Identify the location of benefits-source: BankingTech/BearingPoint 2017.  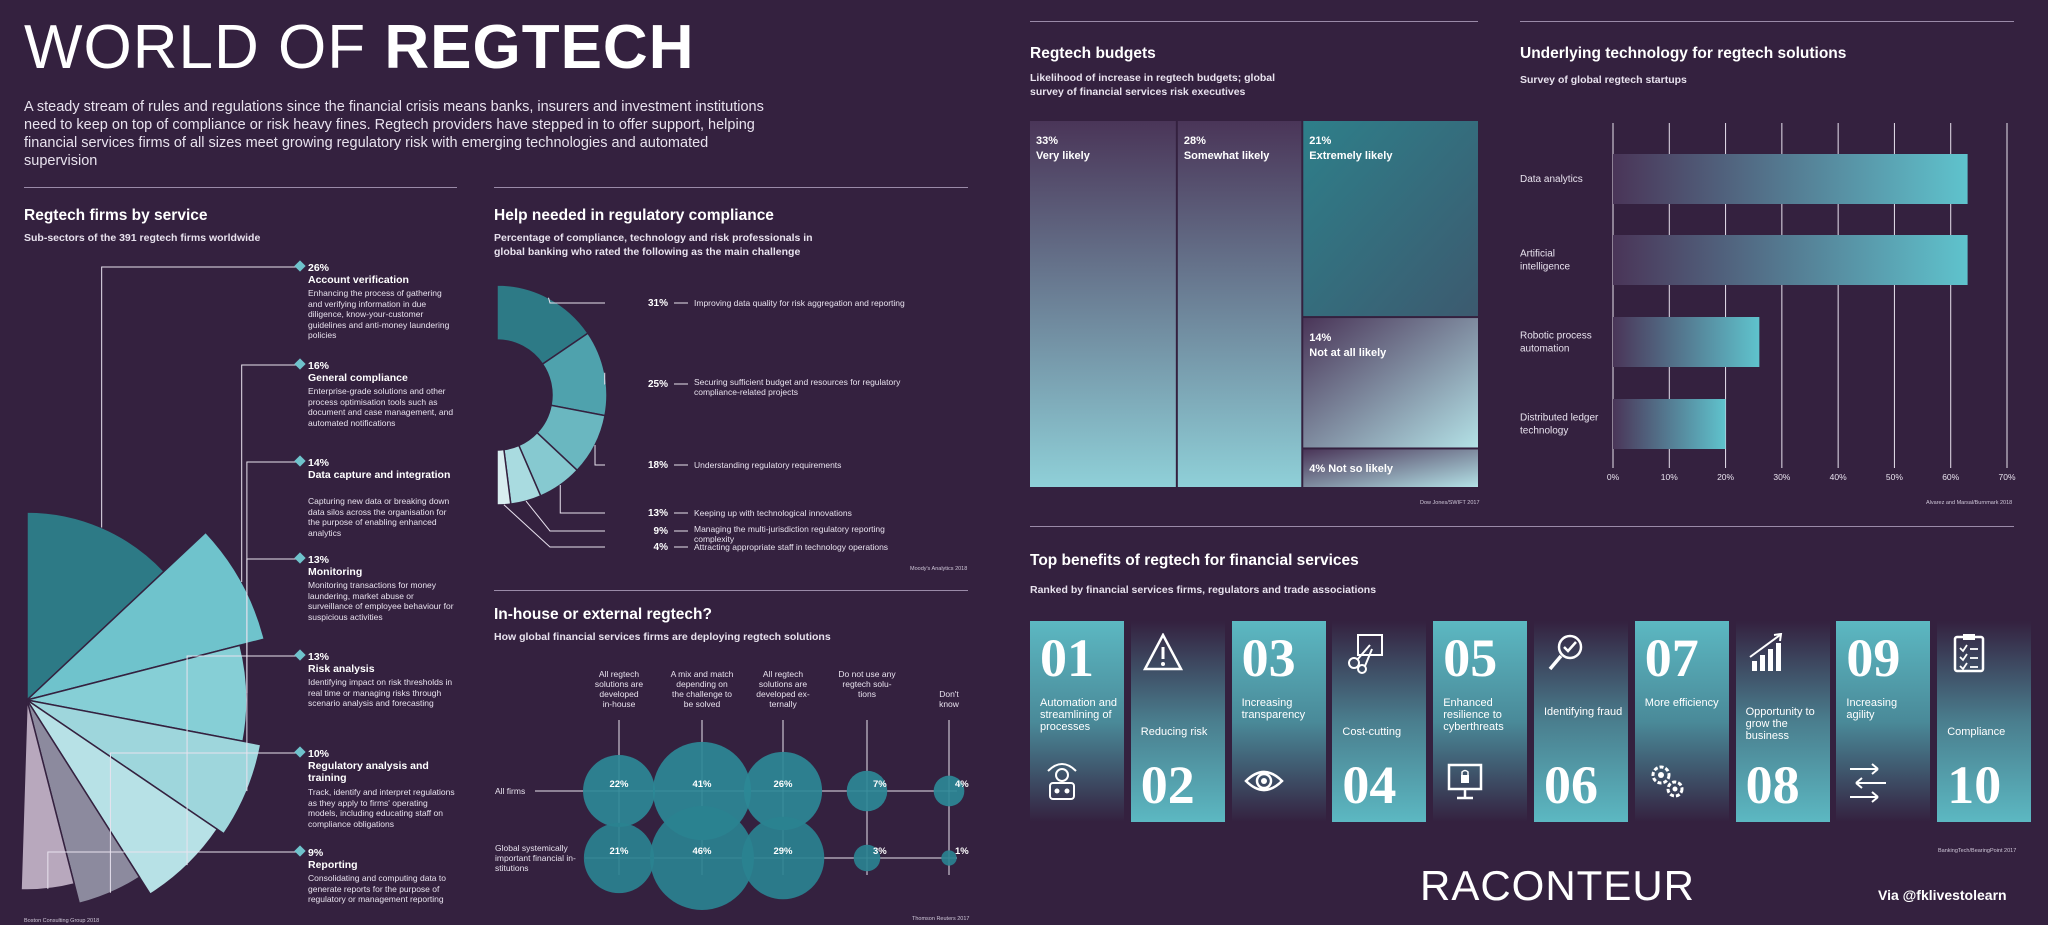
(1977, 851).